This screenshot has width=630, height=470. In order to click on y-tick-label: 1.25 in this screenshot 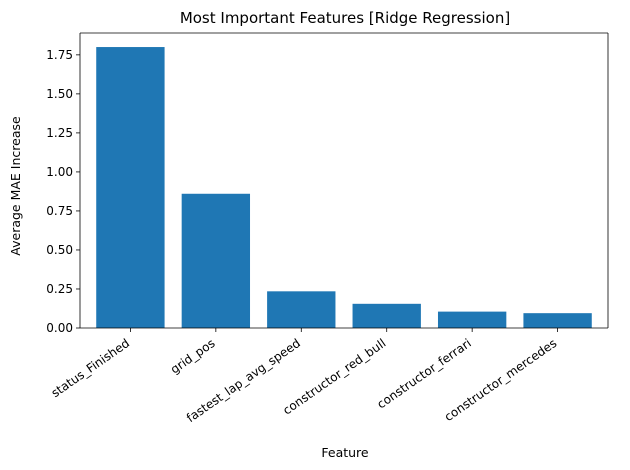, I will do `click(59, 133)`.